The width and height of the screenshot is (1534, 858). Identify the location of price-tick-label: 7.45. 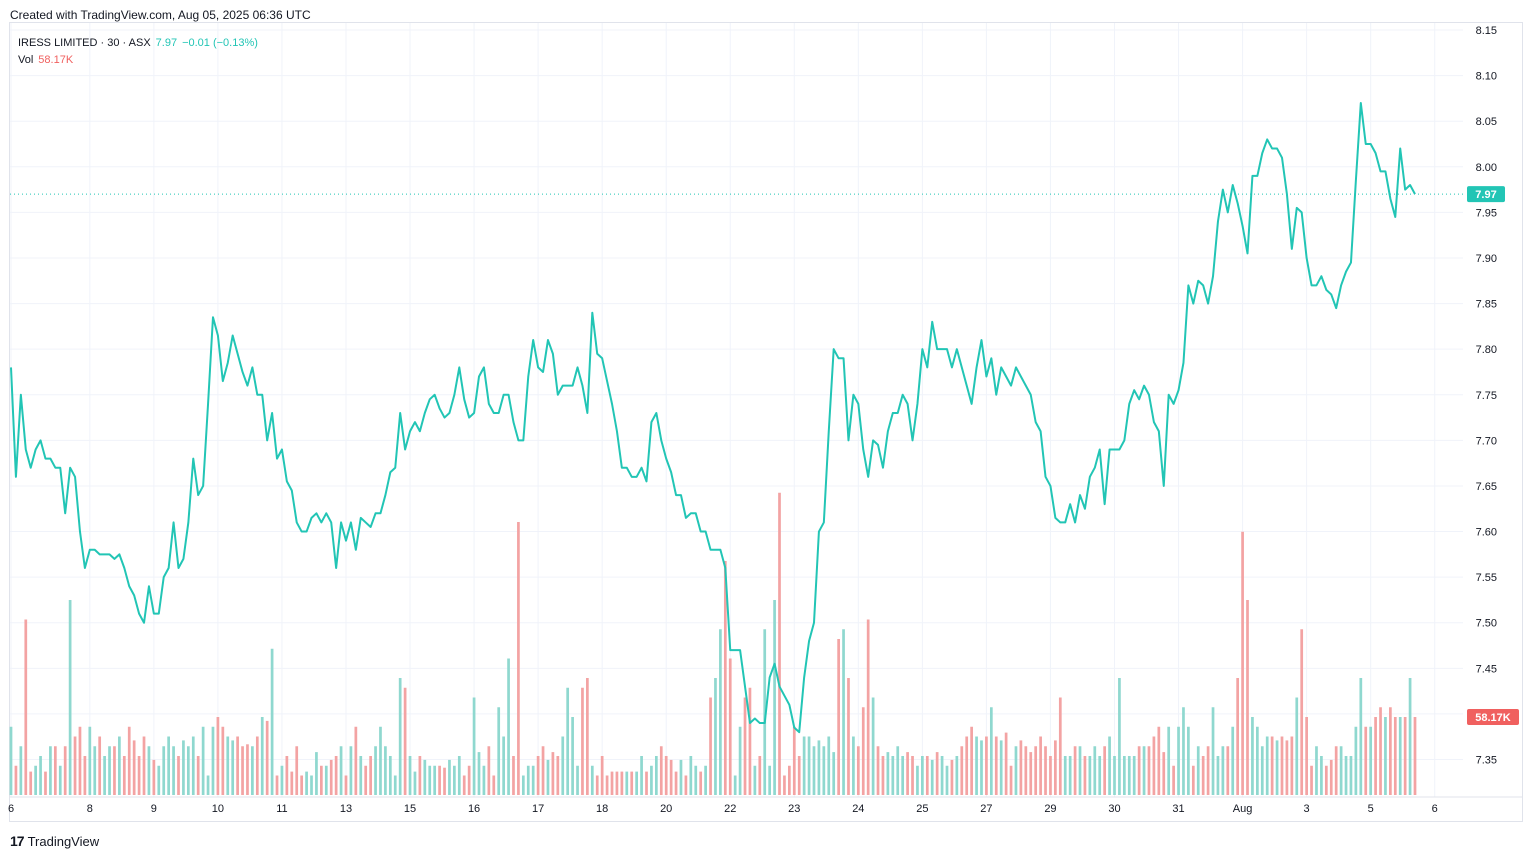
(1486, 669).